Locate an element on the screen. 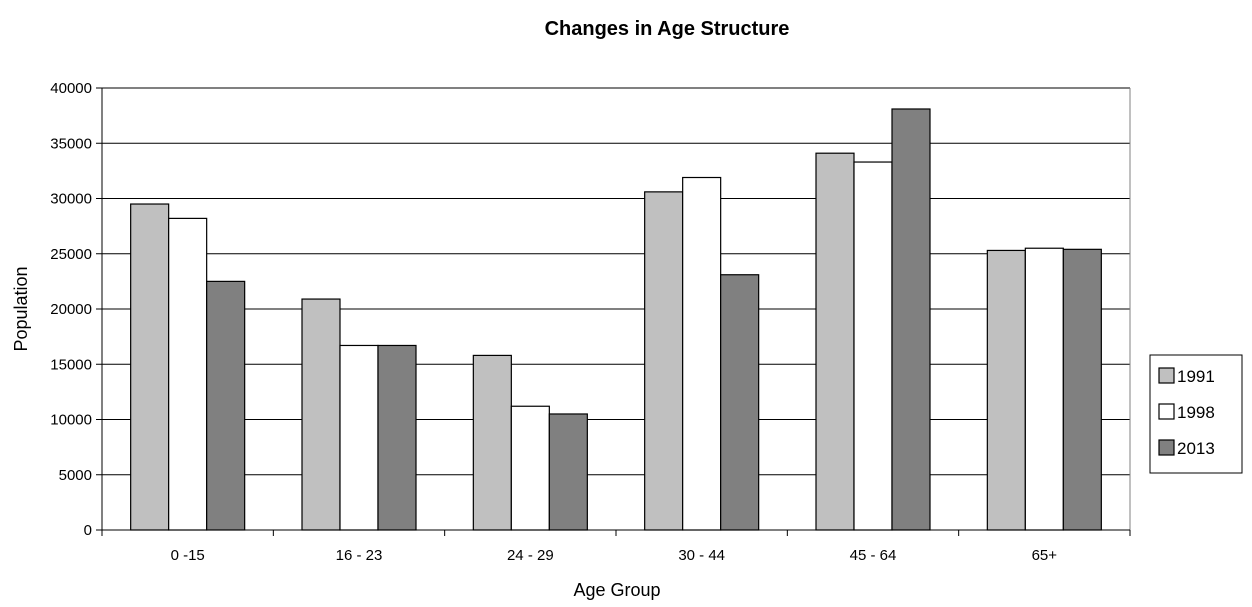  legend-label: 1991 is located at coordinates (1196, 376).